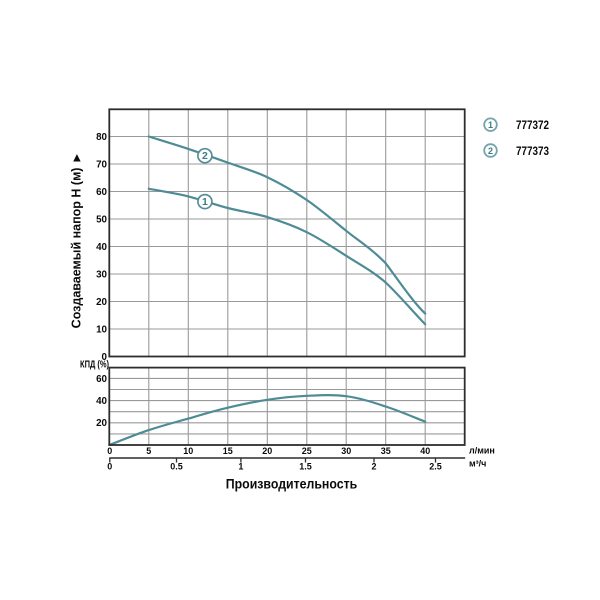  What do you see at coordinates (532, 125) in the screenshot?
I see `svg-text: 777372` at bounding box center [532, 125].